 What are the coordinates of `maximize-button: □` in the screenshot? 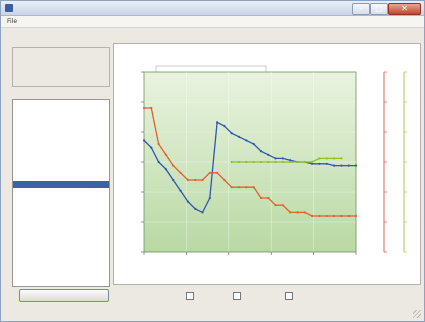 It's located at (379, 9).